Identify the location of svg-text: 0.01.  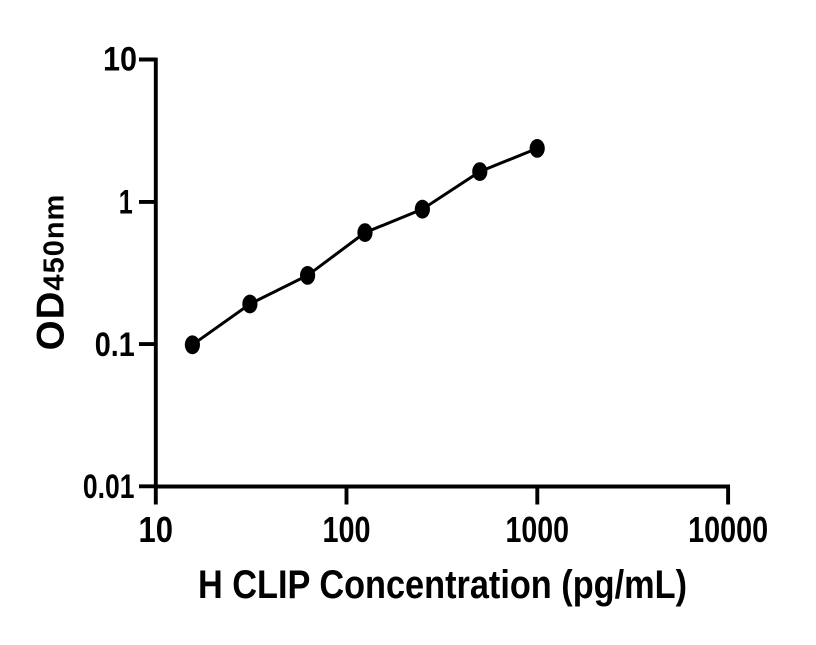
(109, 487).